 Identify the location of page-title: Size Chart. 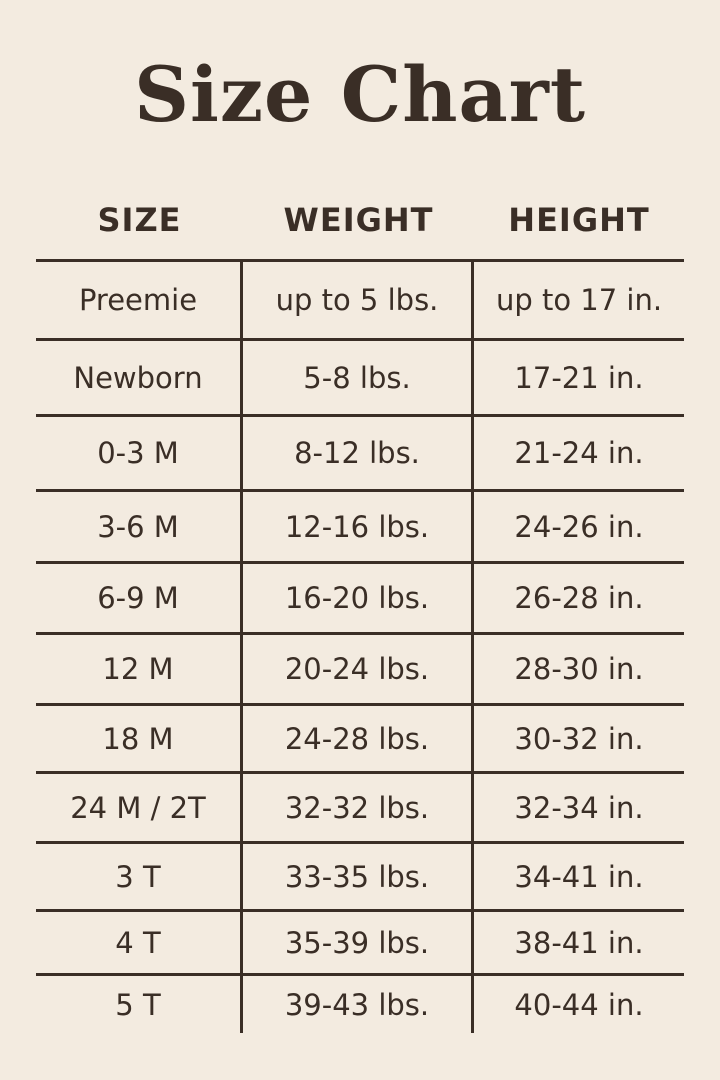
(360, 94).